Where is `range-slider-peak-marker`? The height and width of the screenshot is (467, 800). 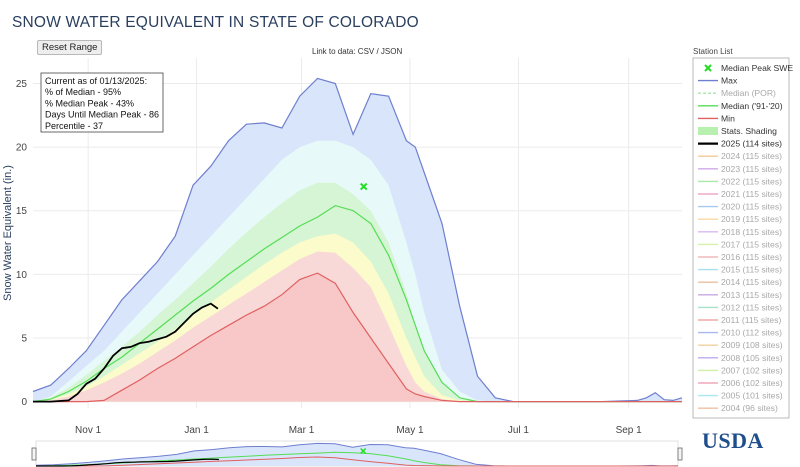
range-slider-peak-marker is located at coordinates (363, 451).